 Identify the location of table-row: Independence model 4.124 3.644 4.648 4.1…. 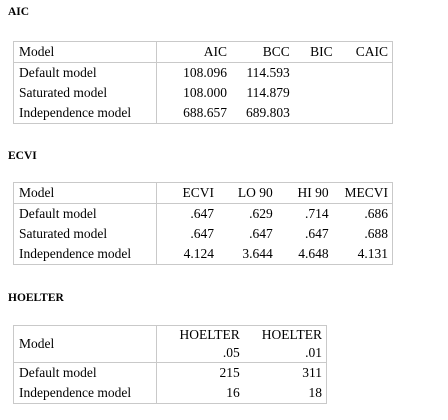
(203, 254).